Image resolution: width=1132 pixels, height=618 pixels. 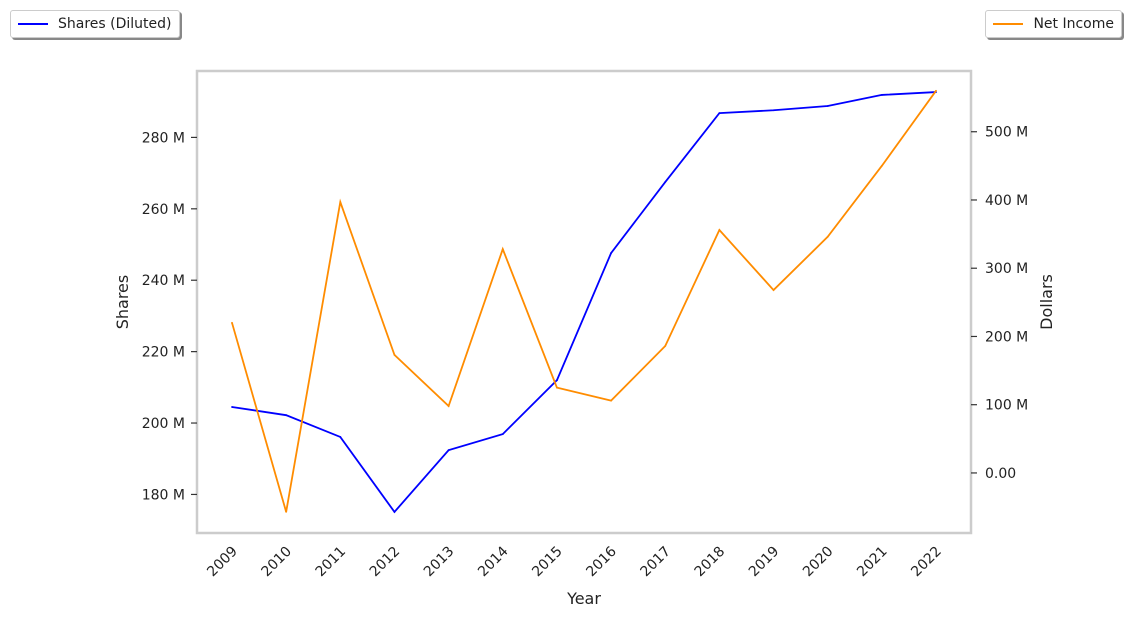 What do you see at coordinates (163, 210) in the screenshot?
I see `left-tick-label: 260 M` at bounding box center [163, 210].